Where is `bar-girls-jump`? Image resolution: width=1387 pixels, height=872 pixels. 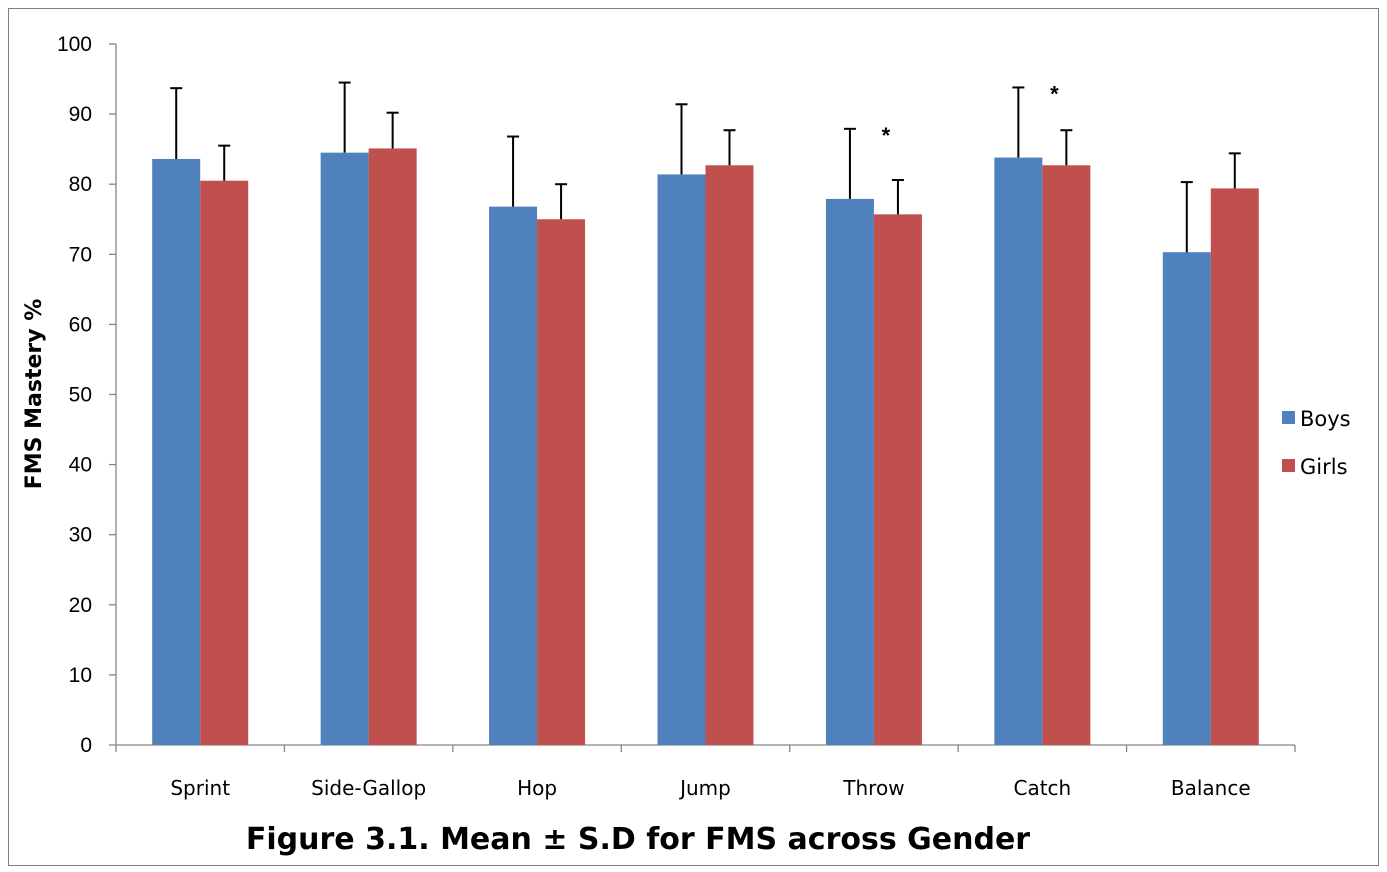 bar-girls-jump is located at coordinates (729, 455).